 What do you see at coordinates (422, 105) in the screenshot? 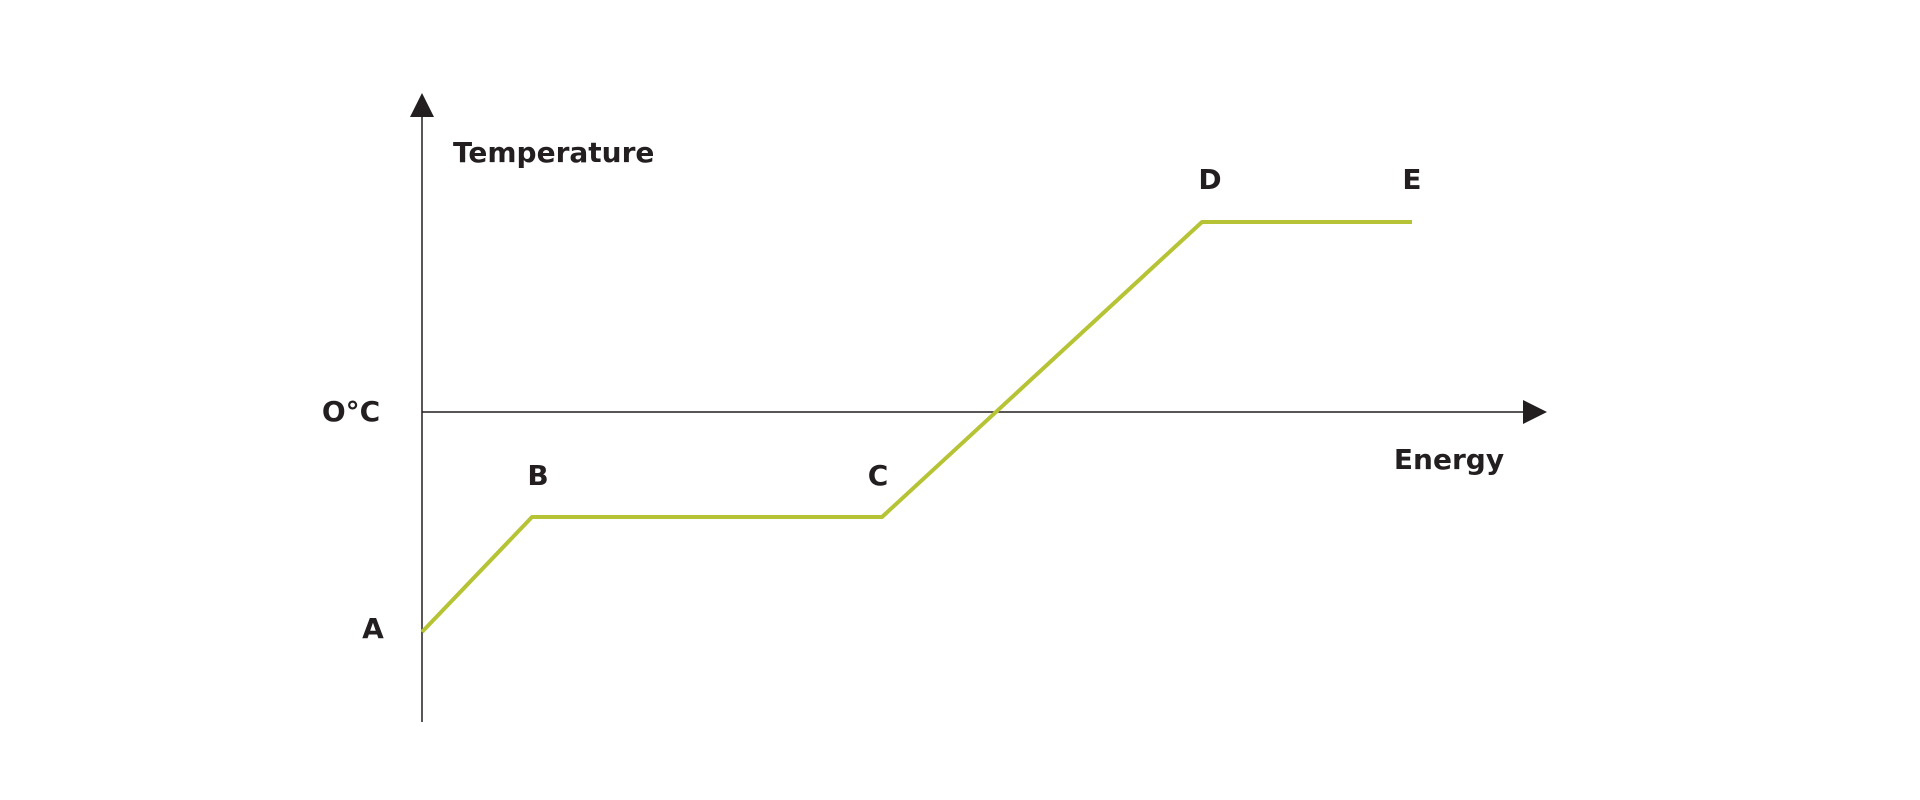
I see `y-axis-arrow-icon` at bounding box center [422, 105].